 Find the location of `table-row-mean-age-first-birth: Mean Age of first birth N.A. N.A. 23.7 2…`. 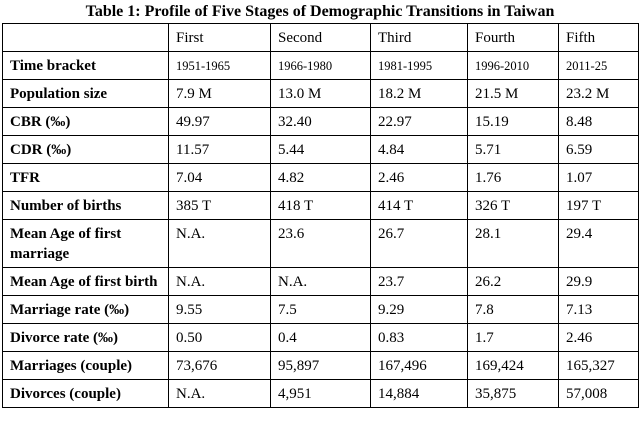

table-row-mean-age-first-birth: Mean Age of first birth N.A. N.A. 23.7 2… is located at coordinates (320, 281).